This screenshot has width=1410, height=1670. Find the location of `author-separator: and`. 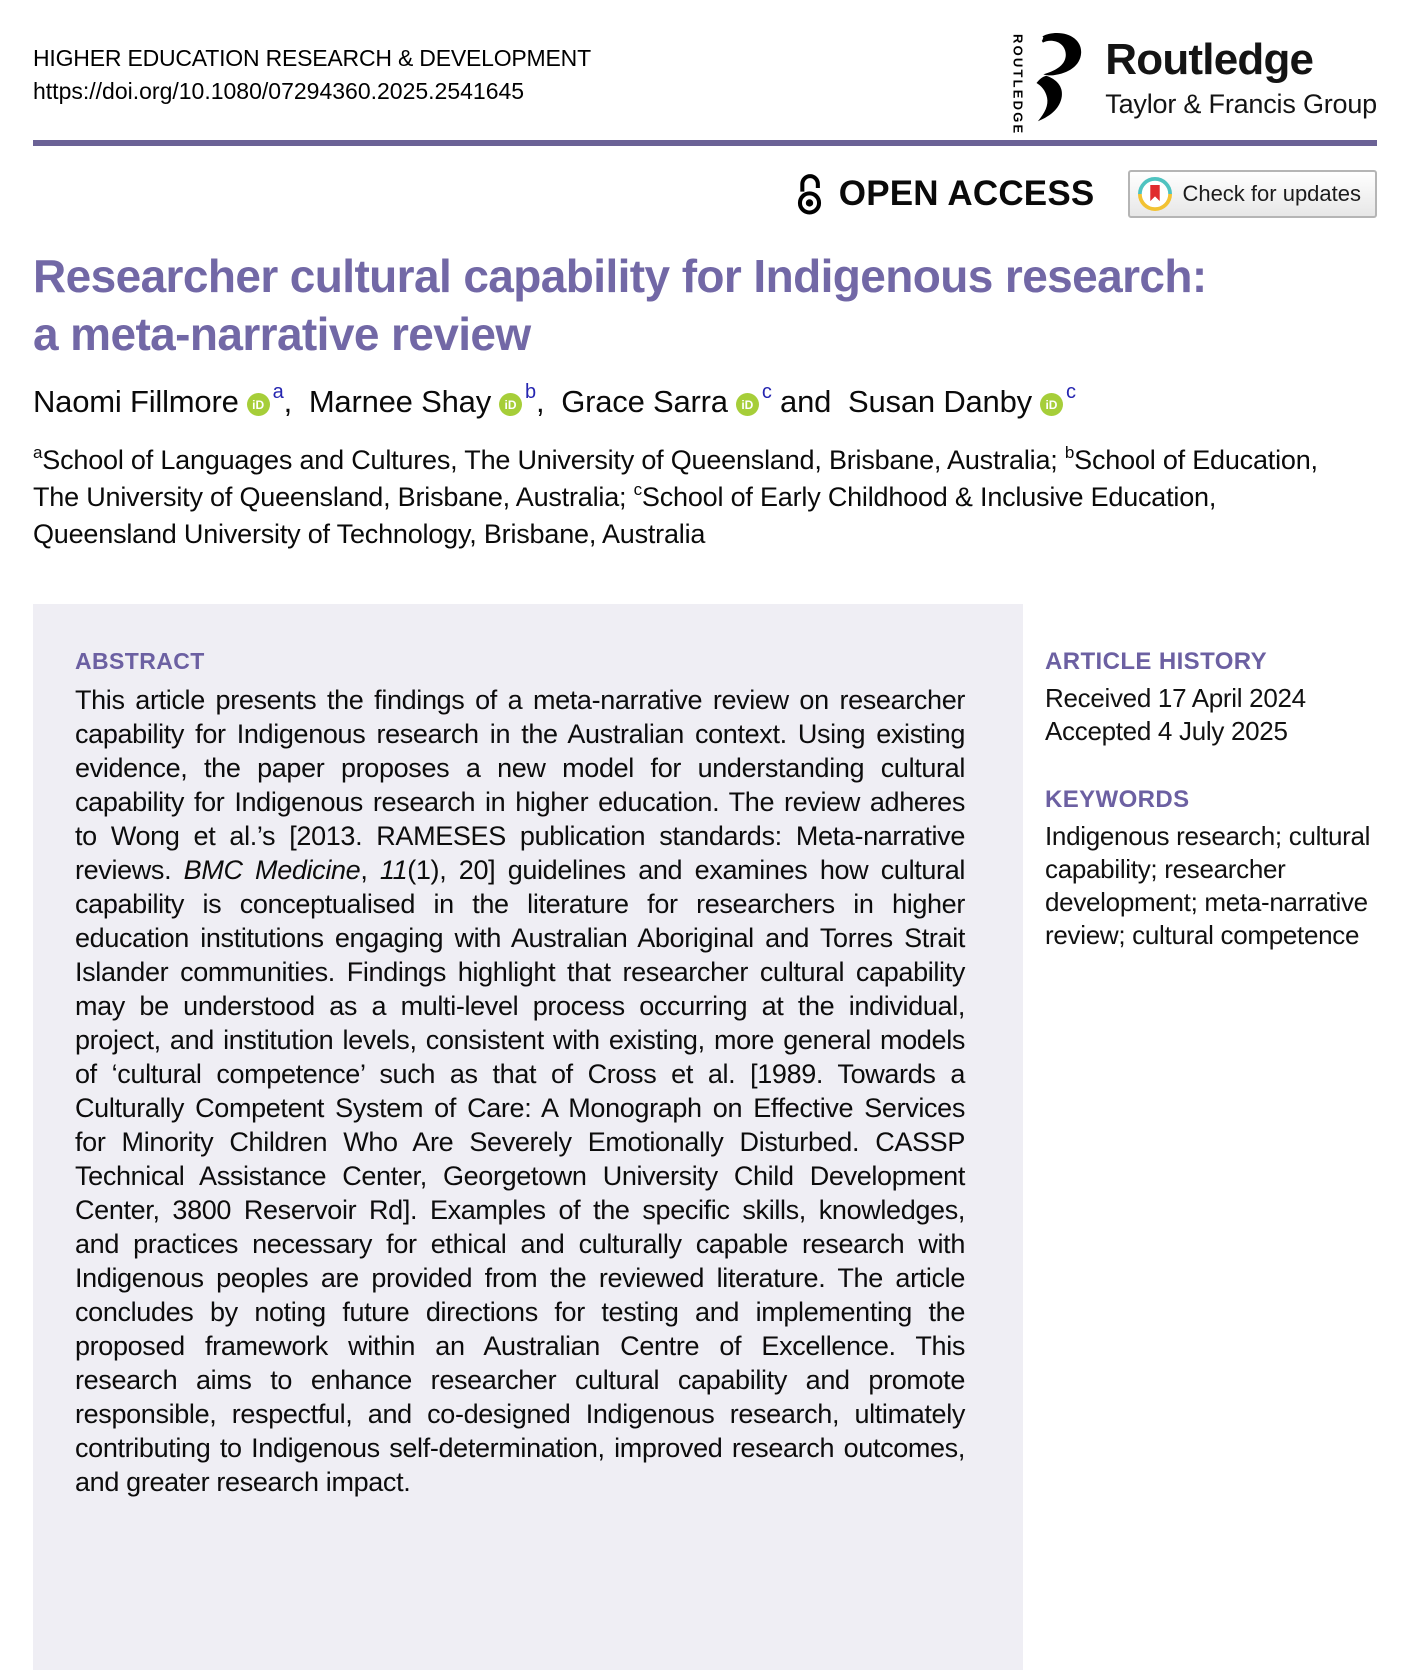

author-separator: and is located at coordinates (805, 401).